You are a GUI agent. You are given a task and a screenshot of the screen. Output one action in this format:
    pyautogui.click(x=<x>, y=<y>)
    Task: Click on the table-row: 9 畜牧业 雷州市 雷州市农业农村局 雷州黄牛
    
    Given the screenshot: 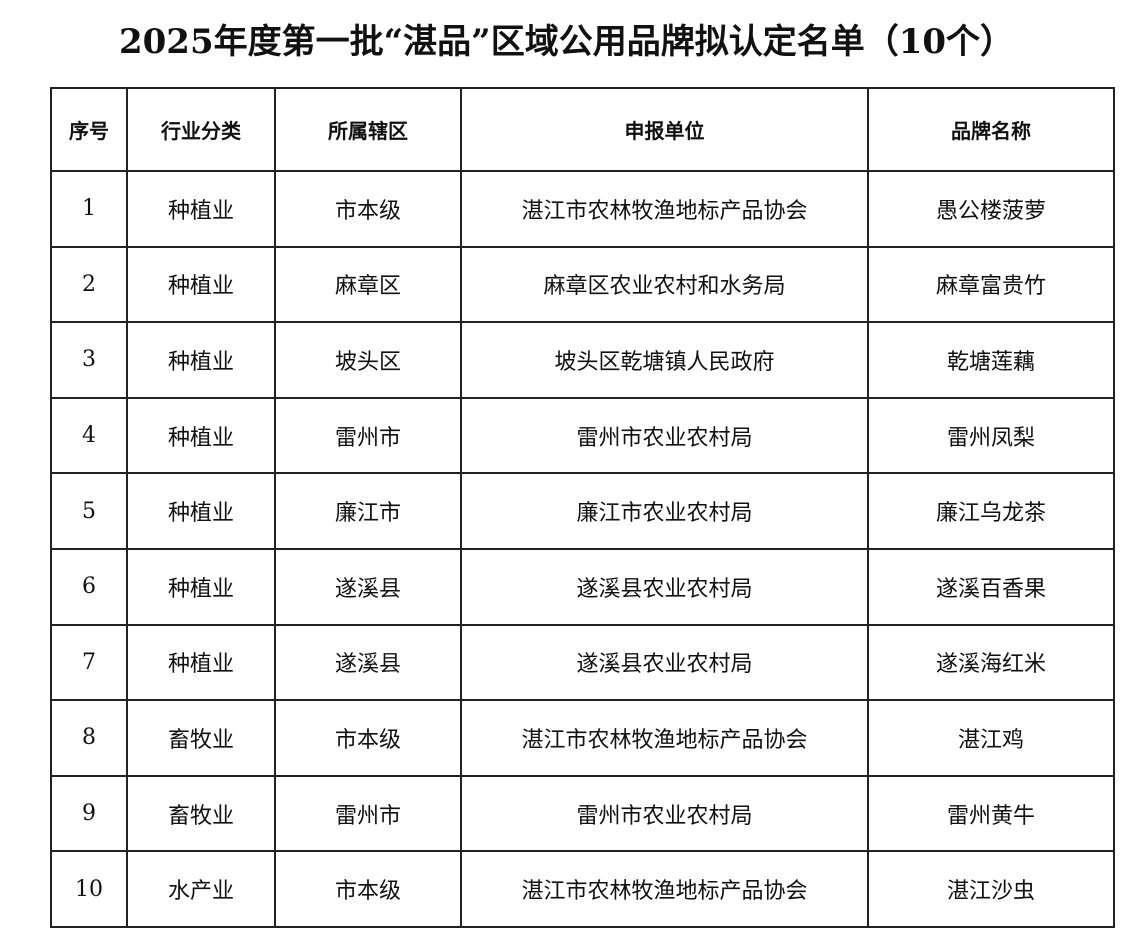 What is the action you would take?
    pyautogui.click(x=582, y=813)
    